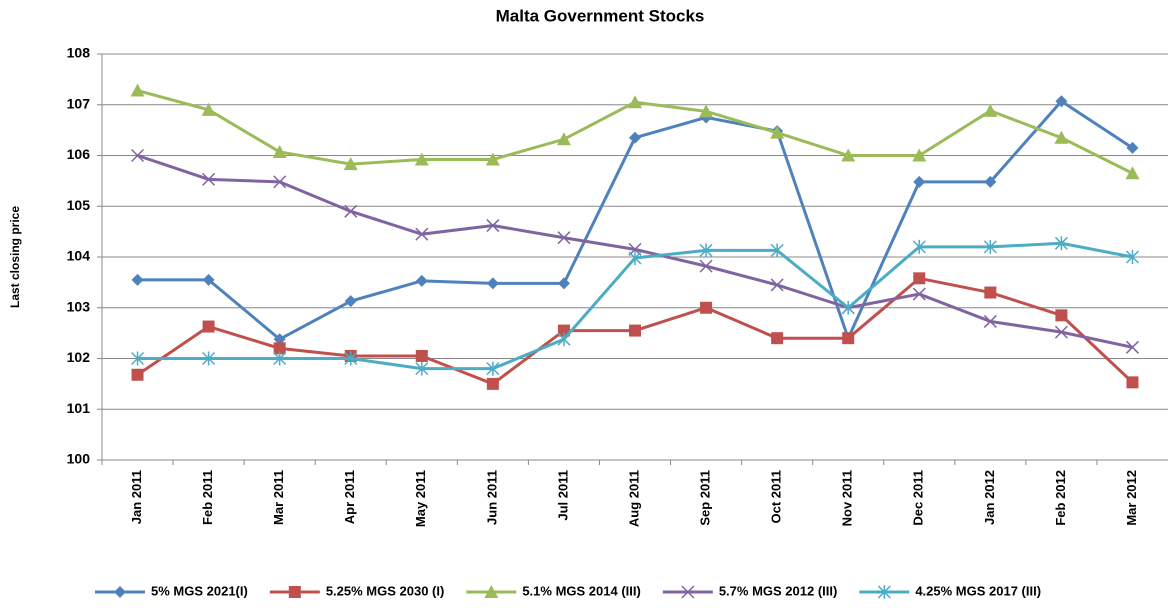 This screenshot has height=608, width=1168. Describe the element at coordinates (79, 53) in the screenshot. I see `y-tick-label: 108` at that location.